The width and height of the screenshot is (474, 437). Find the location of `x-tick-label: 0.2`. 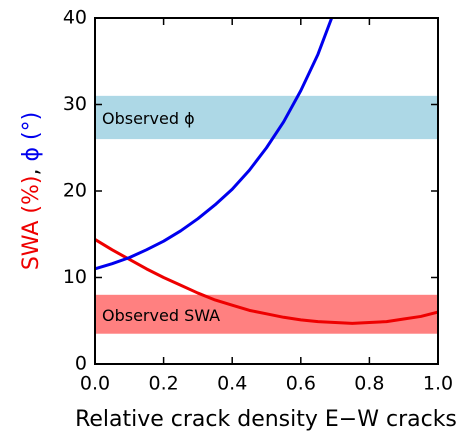

x-tick-label: 0.2 is located at coordinates (163, 384).